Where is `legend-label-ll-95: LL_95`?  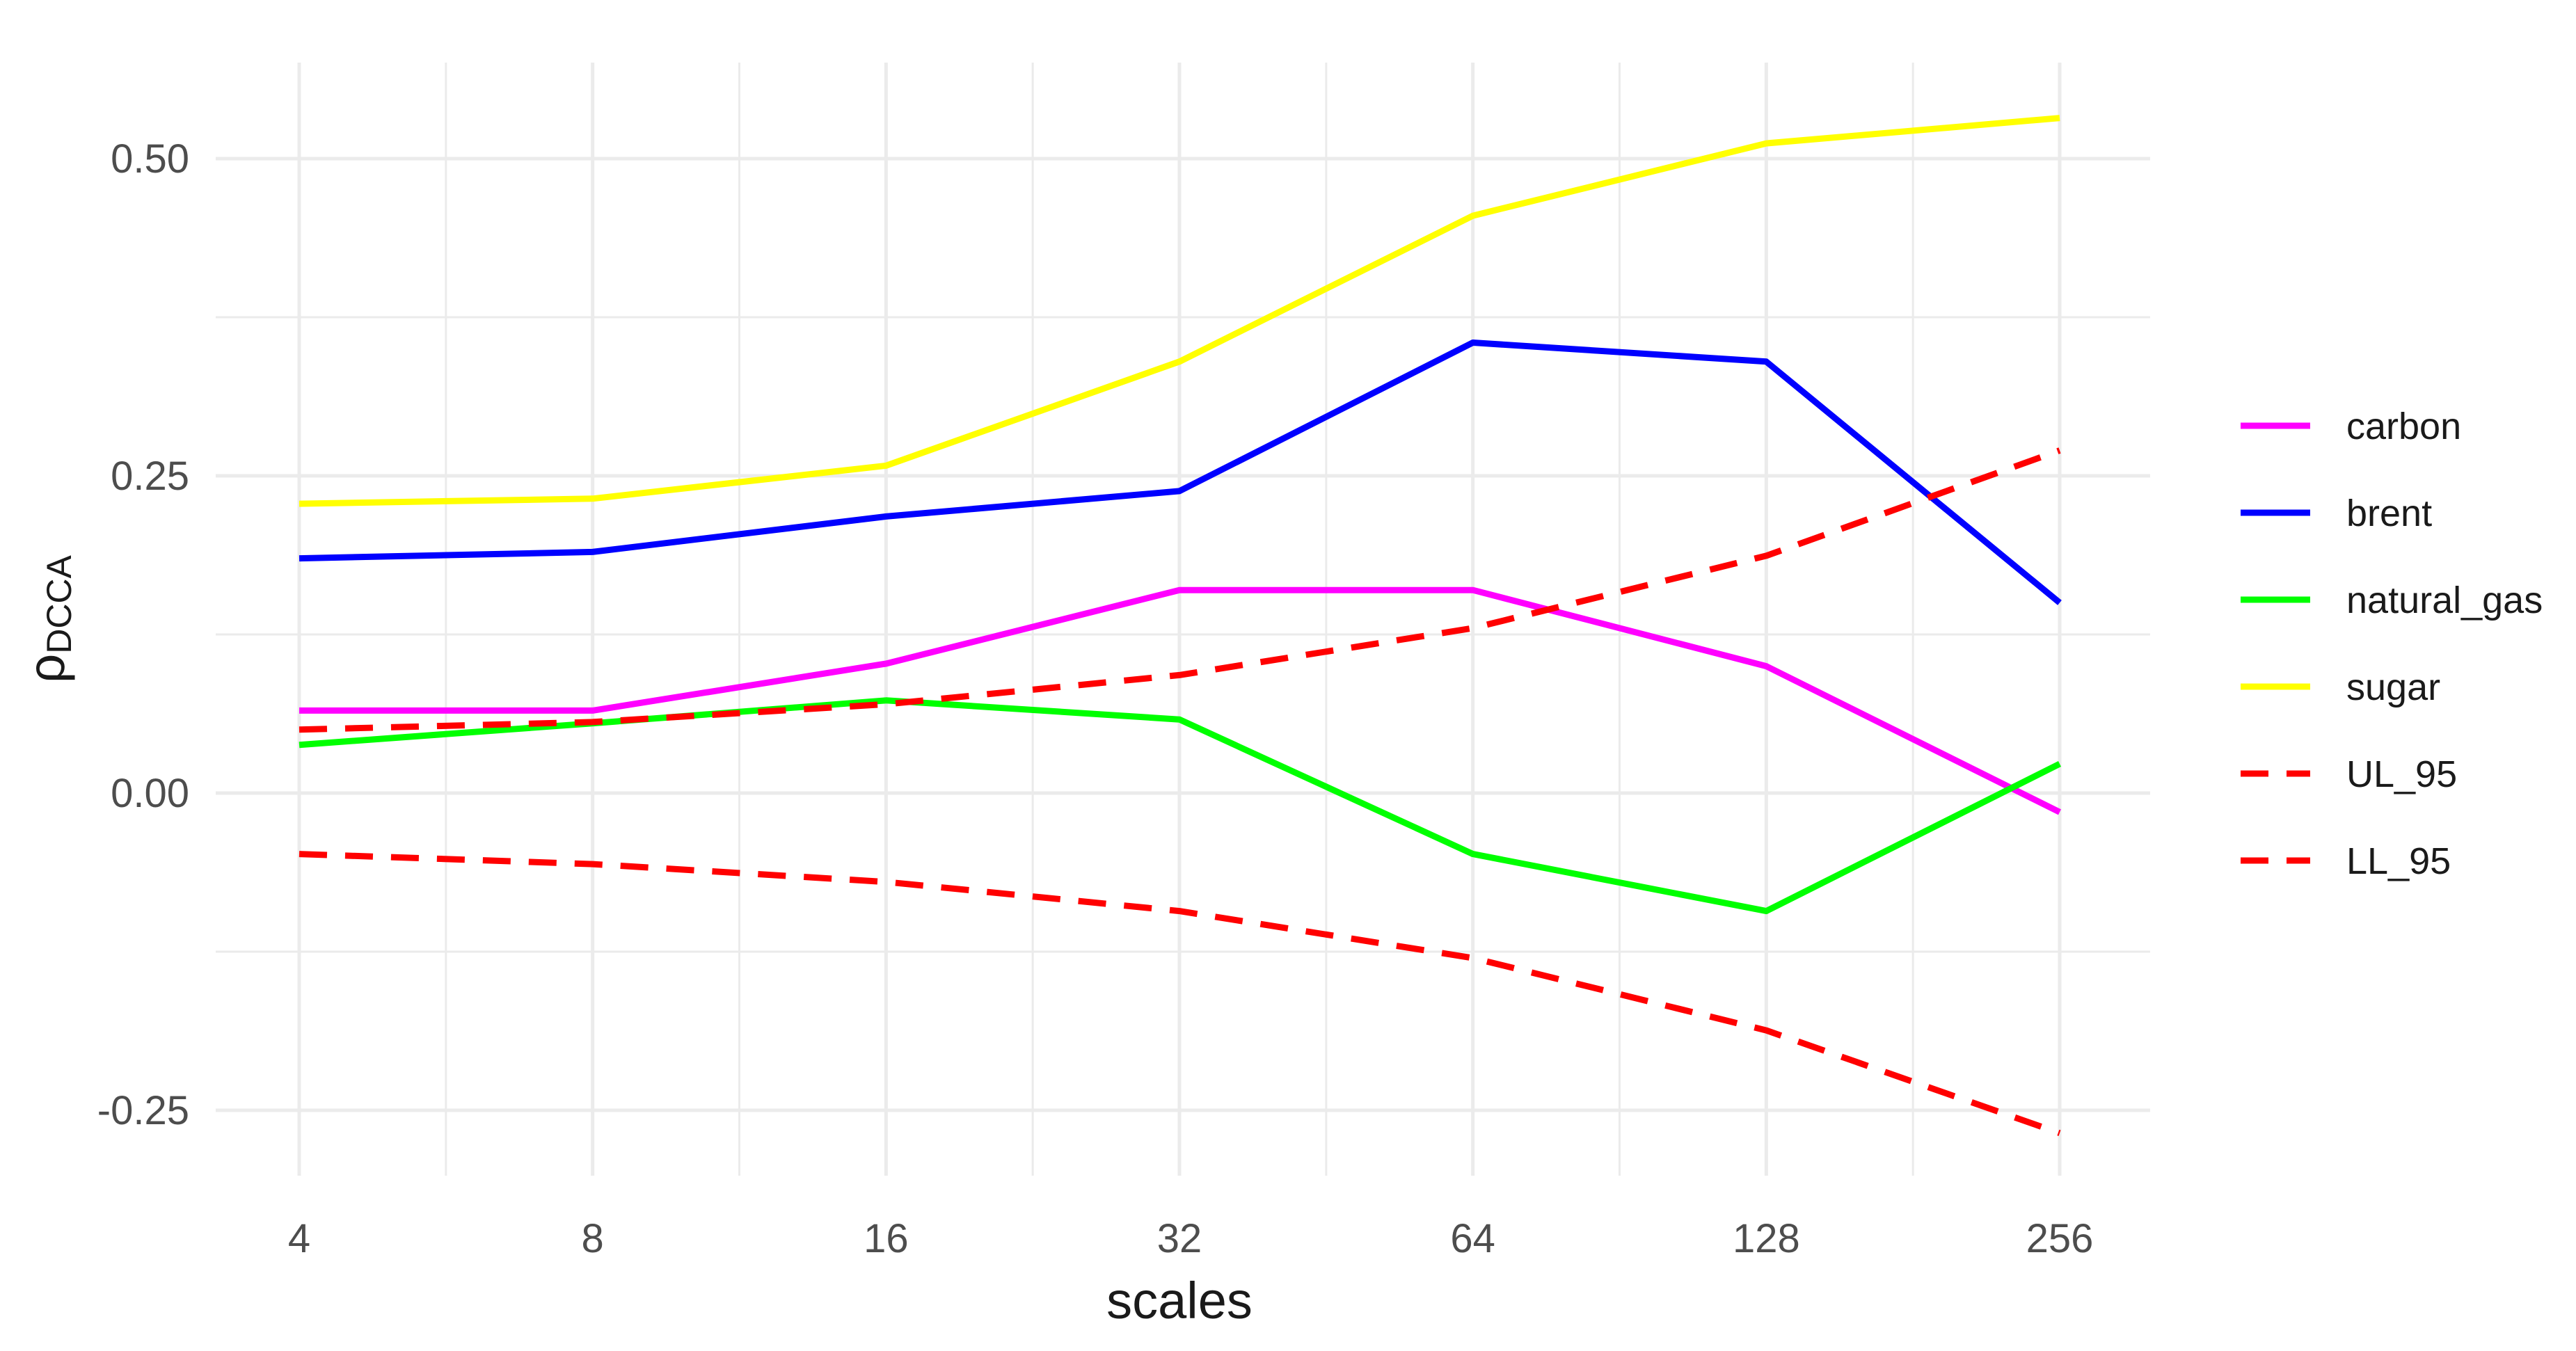
legend-label-ll-95: LL_95 is located at coordinates (2398, 861).